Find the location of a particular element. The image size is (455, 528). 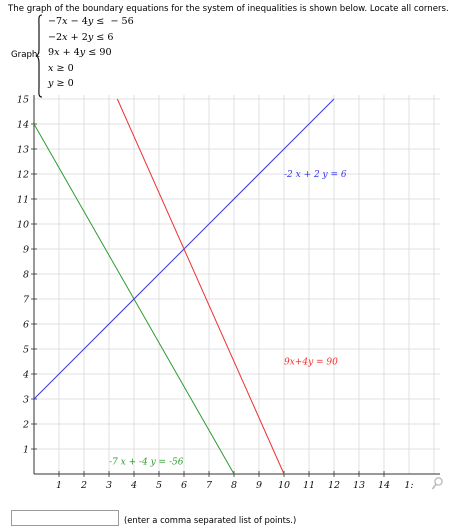

answer-input is located at coordinates (65, 518).